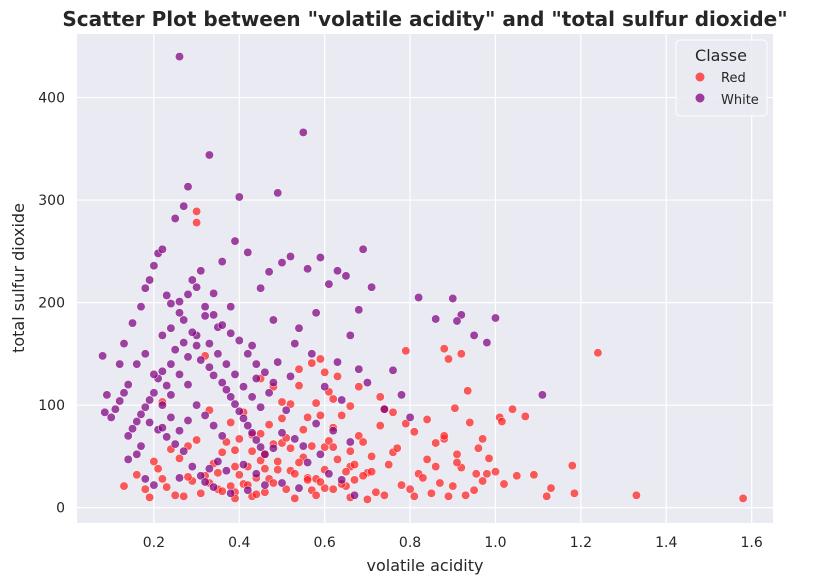  I want to click on x-tick-label: 1.2, so click(581, 543).